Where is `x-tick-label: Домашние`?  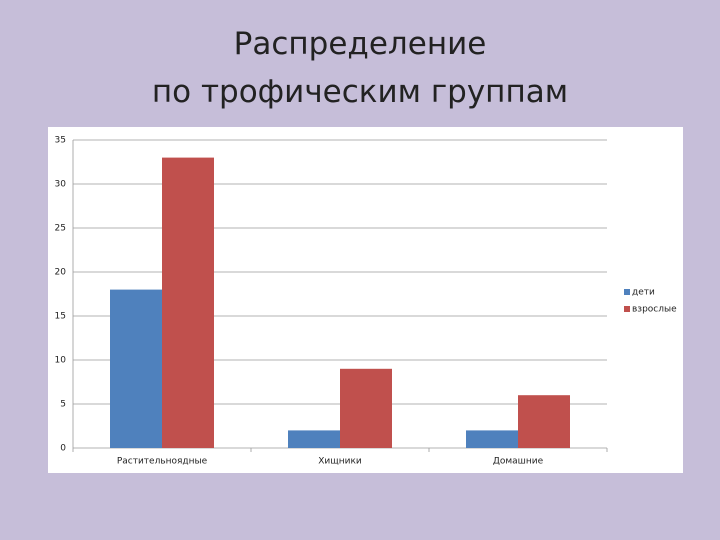
x-tick-label: Домашние is located at coordinates (518, 462).